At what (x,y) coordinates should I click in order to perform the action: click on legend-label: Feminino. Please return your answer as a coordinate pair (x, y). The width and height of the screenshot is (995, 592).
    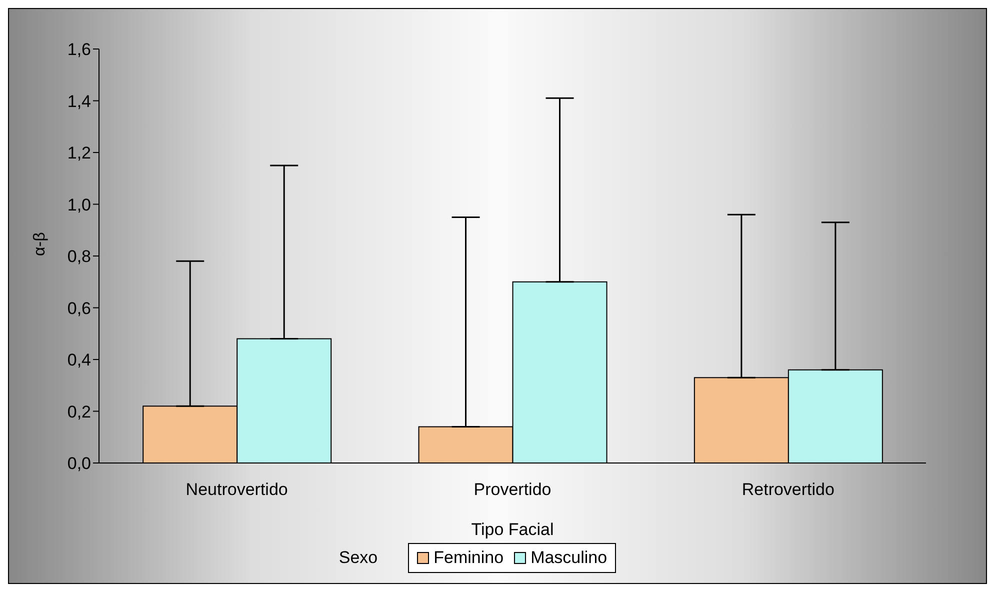
    Looking at the image, I should click on (468, 558).